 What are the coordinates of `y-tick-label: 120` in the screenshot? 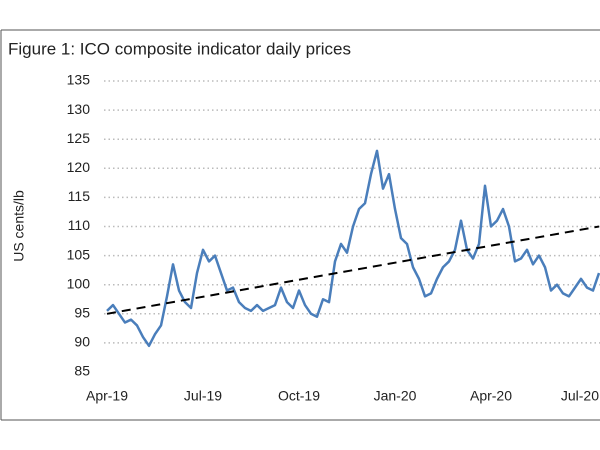 It's located at (79, 167).